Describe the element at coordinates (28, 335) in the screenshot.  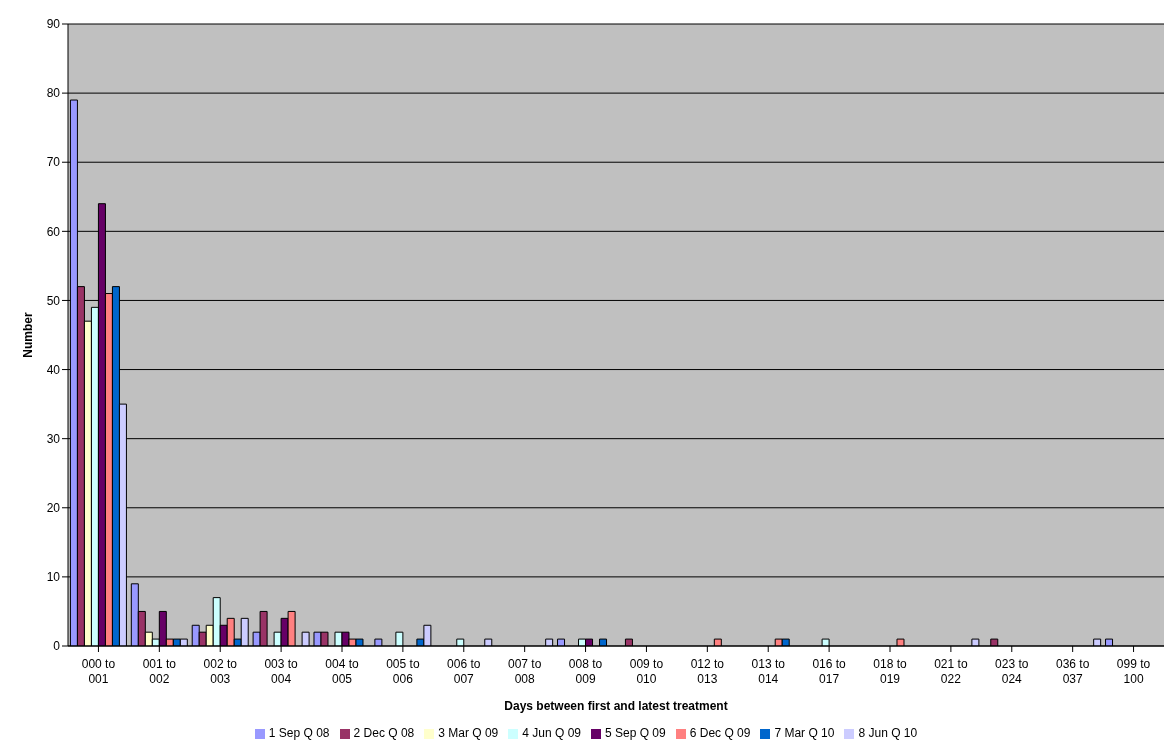
I see `y-axis-title: Number` at that location.